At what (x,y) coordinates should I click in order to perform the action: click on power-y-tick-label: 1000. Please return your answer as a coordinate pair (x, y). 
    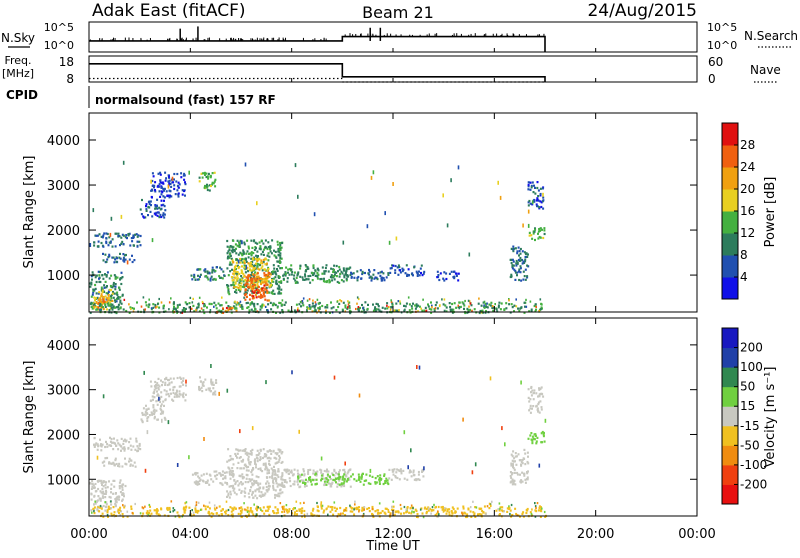
    Looking at the image, I should click on (63, 276).